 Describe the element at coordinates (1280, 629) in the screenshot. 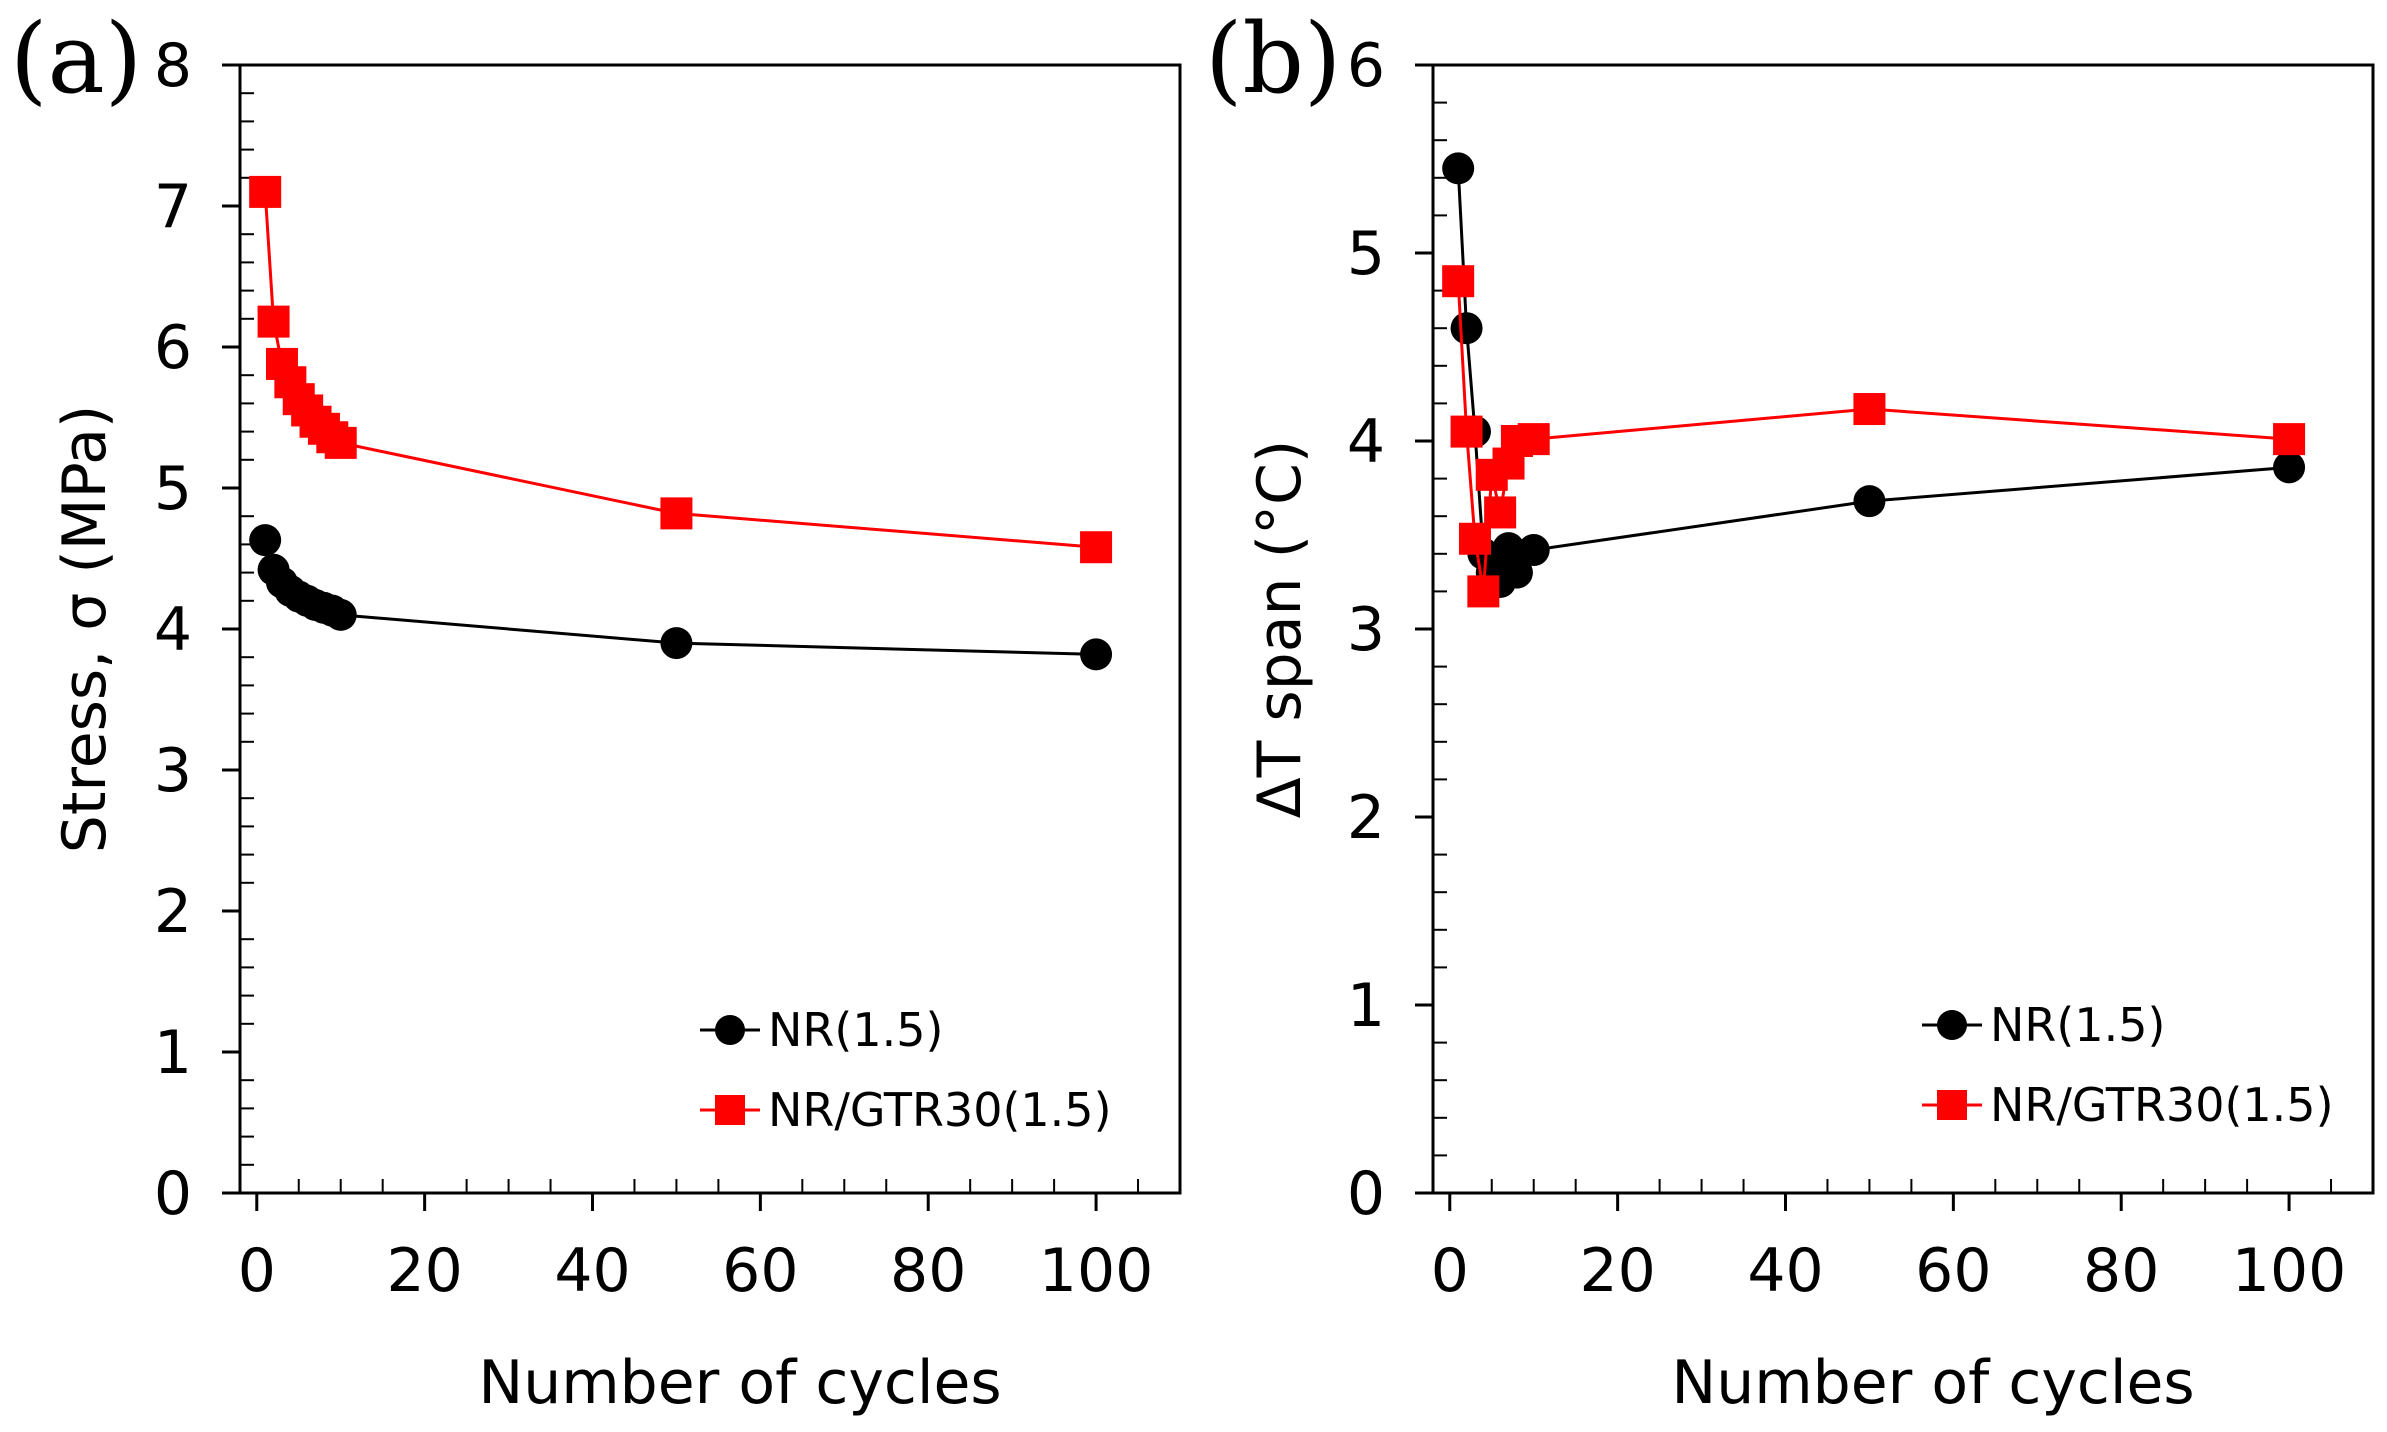

I see `y-axis-label: ΔT span (°C)` at that location.